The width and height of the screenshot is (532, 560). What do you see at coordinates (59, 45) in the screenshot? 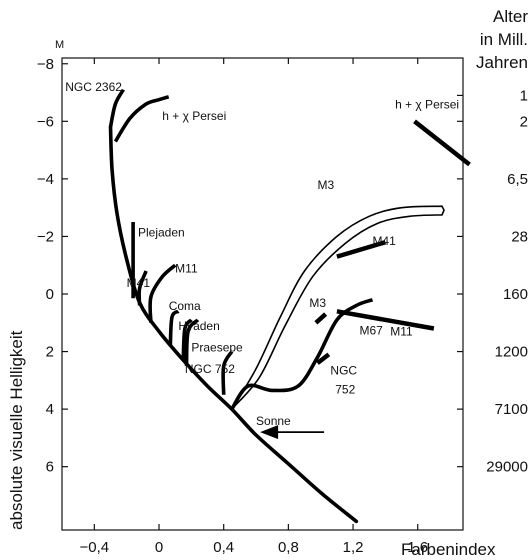
I see `y-unit-marker: M` at bounding box center [59, 45].